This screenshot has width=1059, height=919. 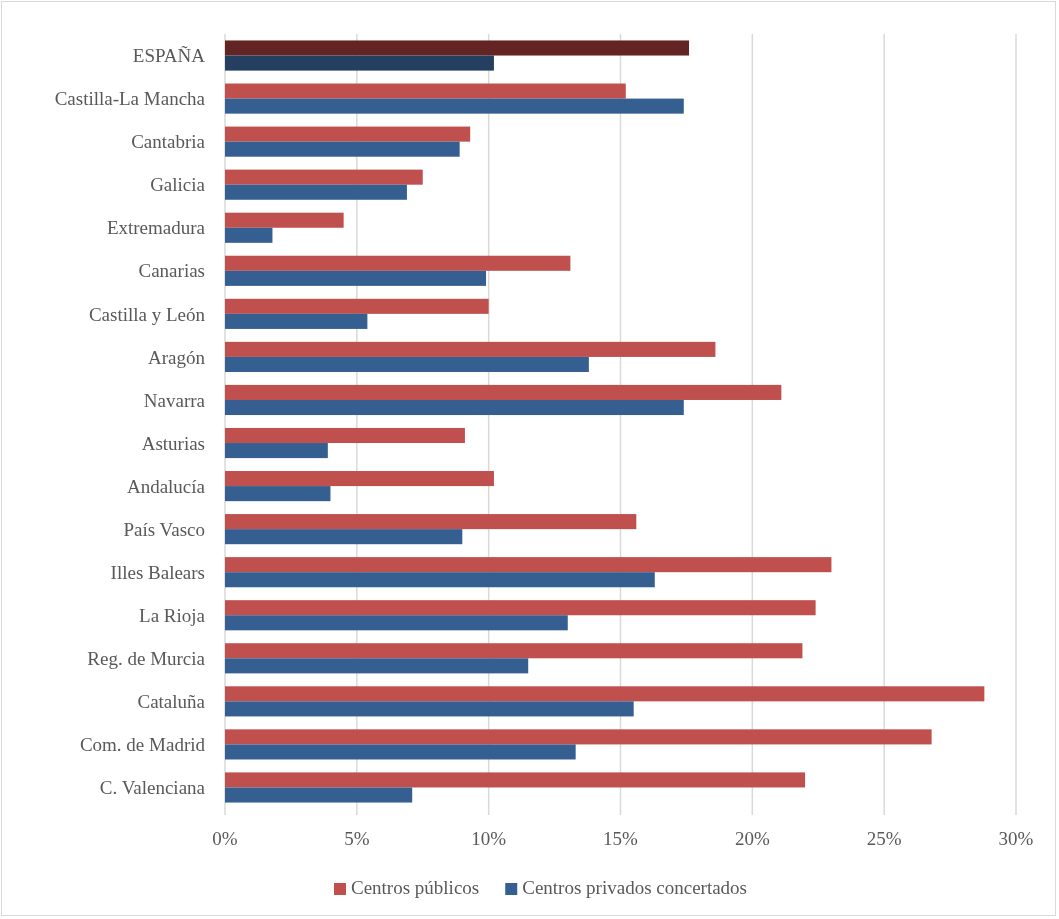 I want to click on legend-label: Centros públicos, so click(x=415, y=887).